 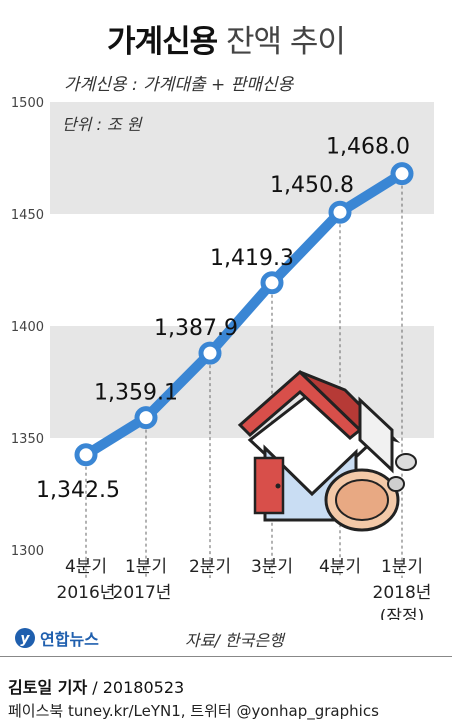 What do you see at coordinates (48, 687) in the screenshot?
I see `reporter-name: 김토일 기자` at bounding box center [48, 687].